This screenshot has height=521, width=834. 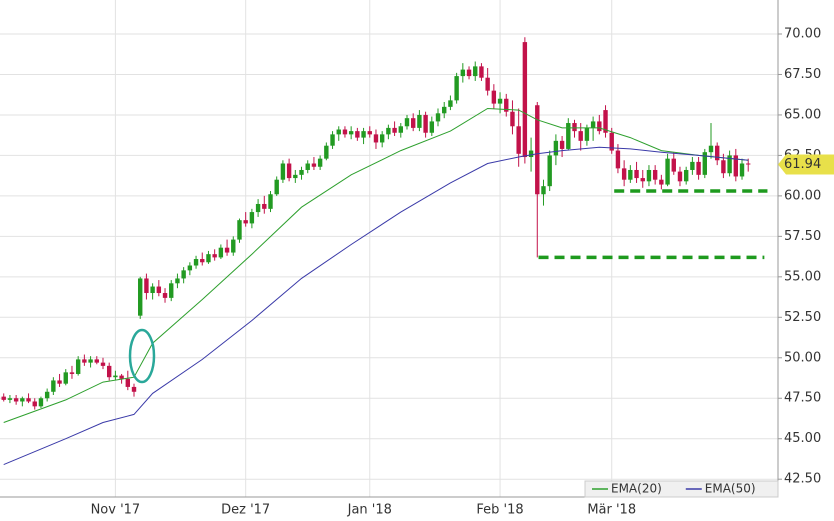 What do you see at coordinates (802, 164) in the screenshot?
I see `last-price-label: 61.94` at bounding box center [802, 164].